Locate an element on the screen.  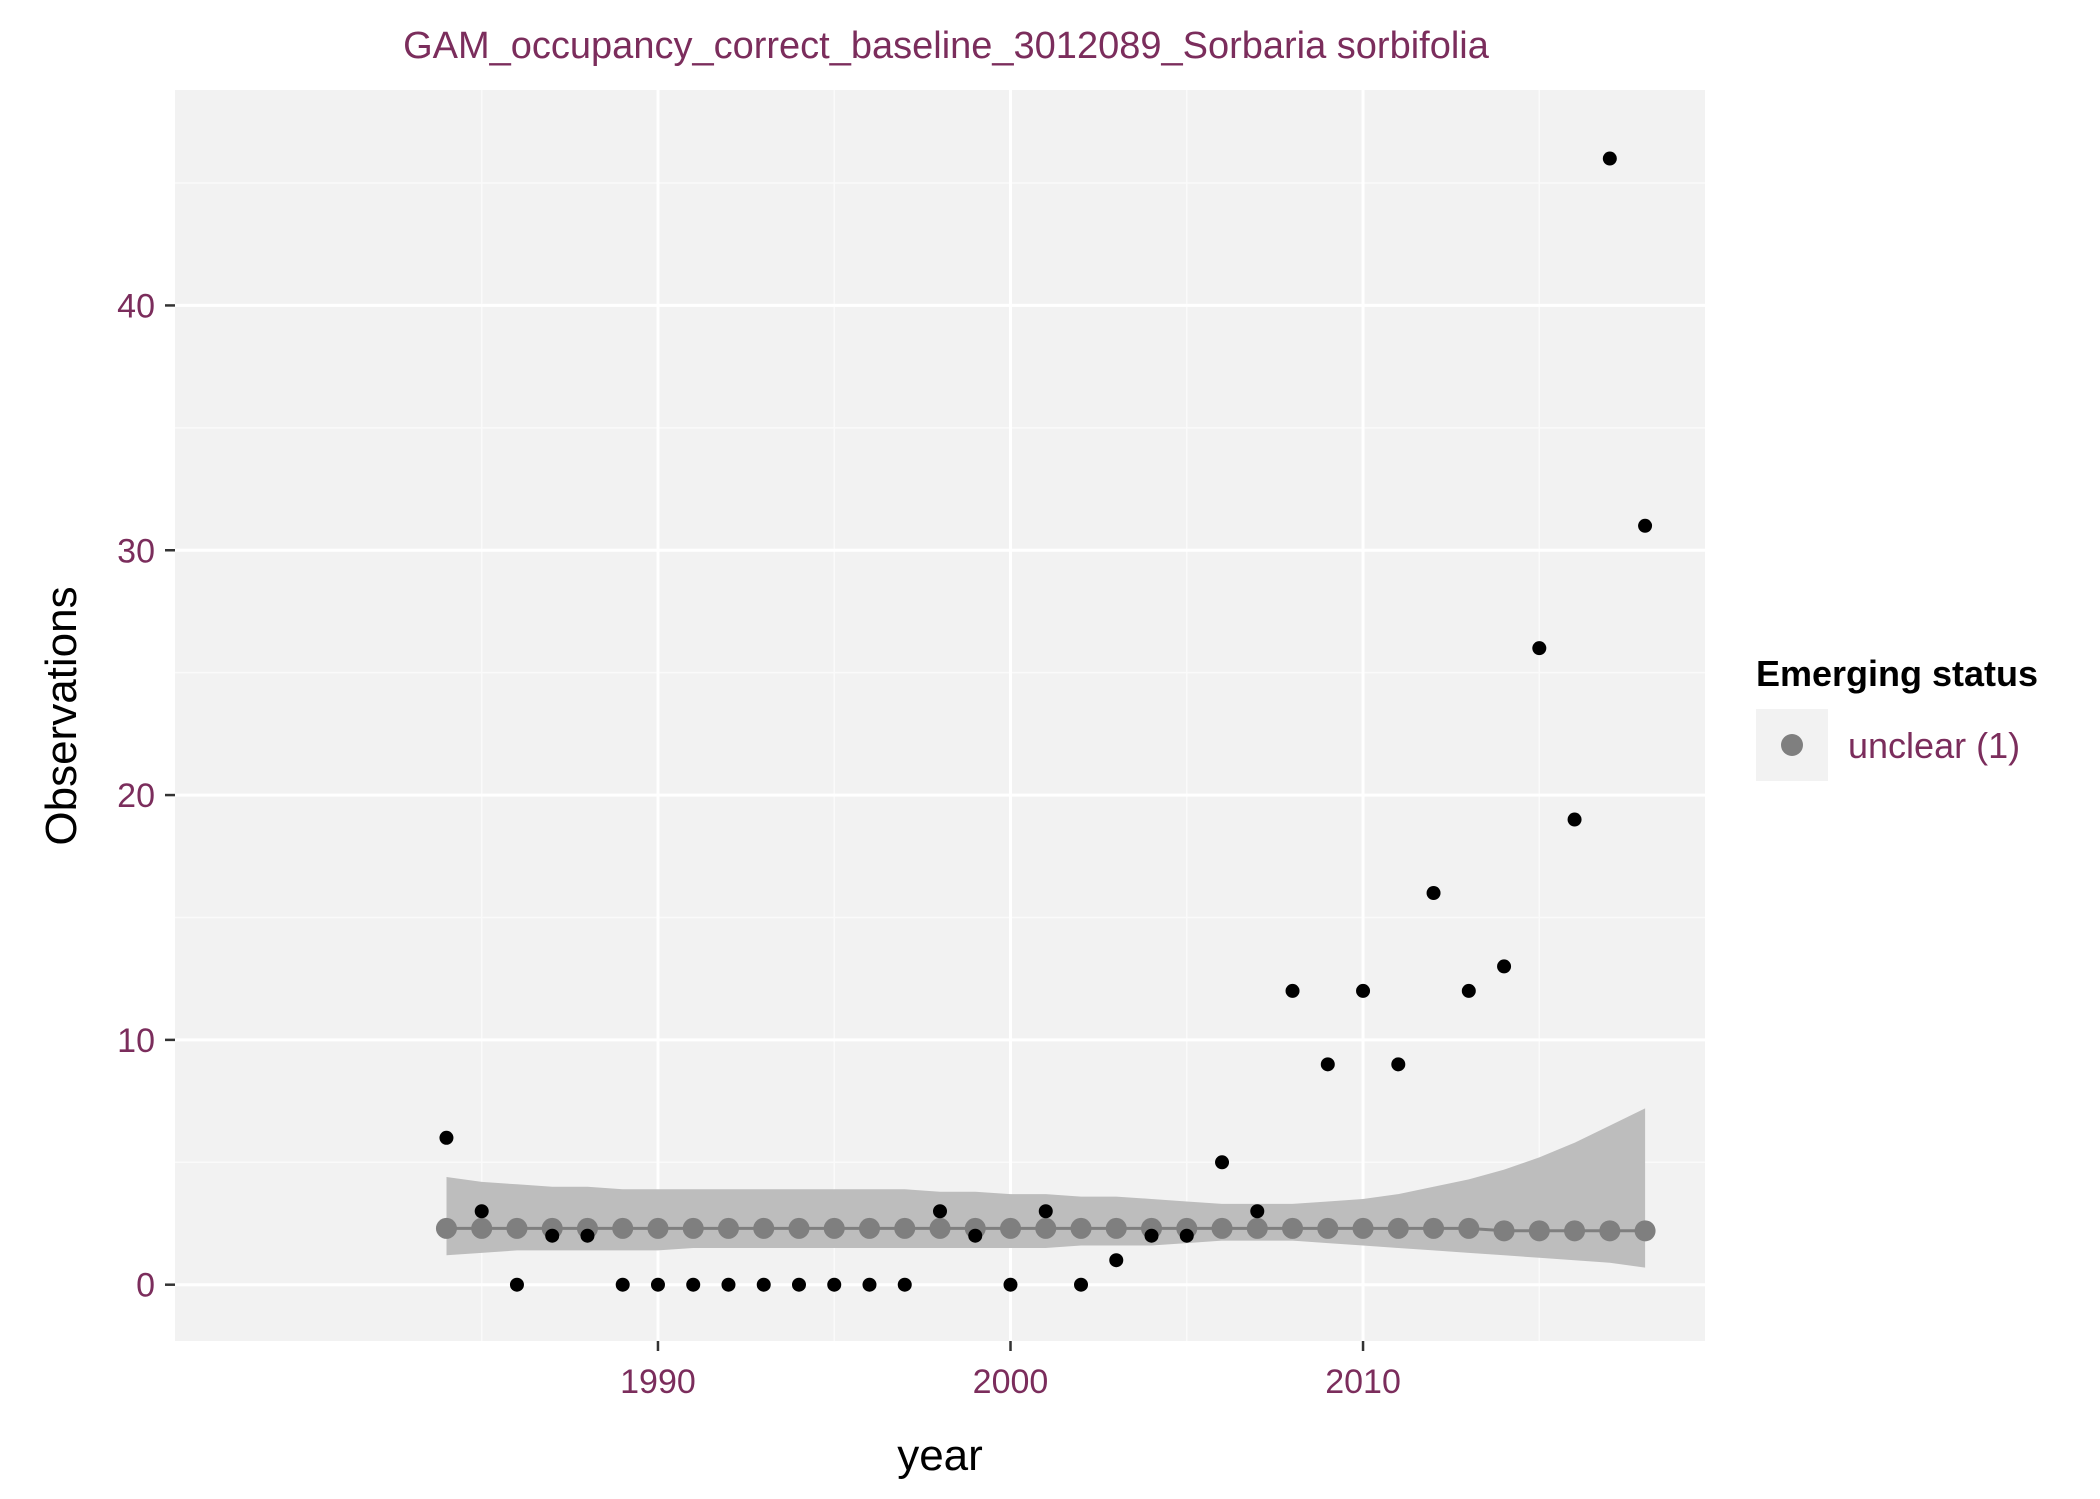
legend-key-point is located at coordinates (1792, 745).